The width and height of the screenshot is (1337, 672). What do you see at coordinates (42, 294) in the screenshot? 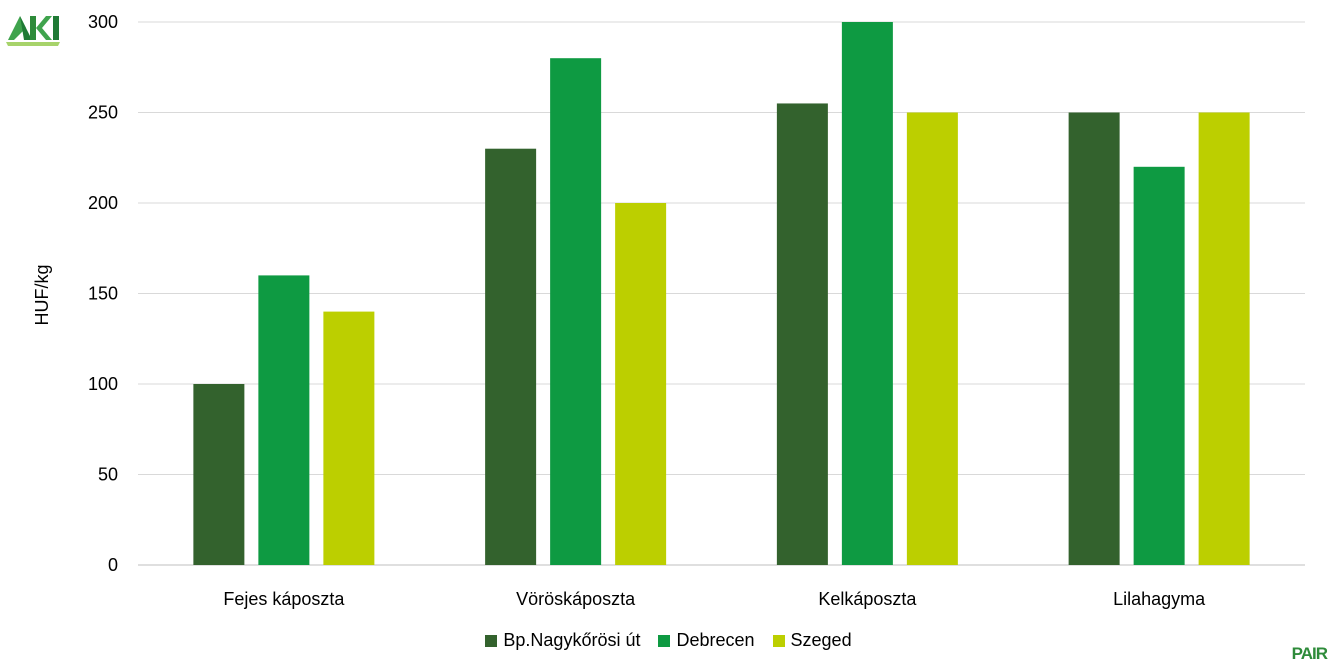
I see `y-axis-label: HUF/kg` at bounding box center [42, 294].